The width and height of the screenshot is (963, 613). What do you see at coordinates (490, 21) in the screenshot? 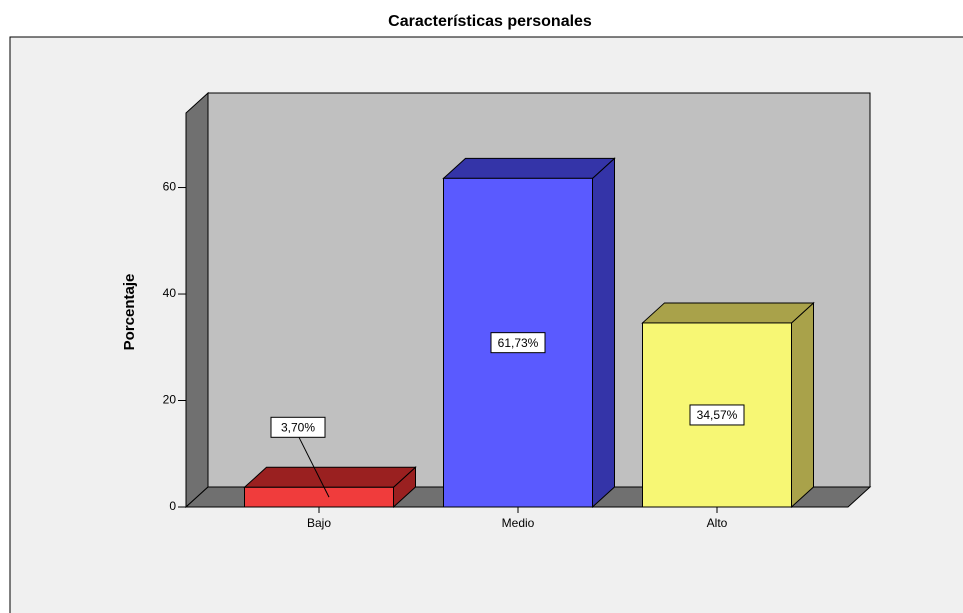
I see `chart-title: Características personales` at bounding box center [490, 21].